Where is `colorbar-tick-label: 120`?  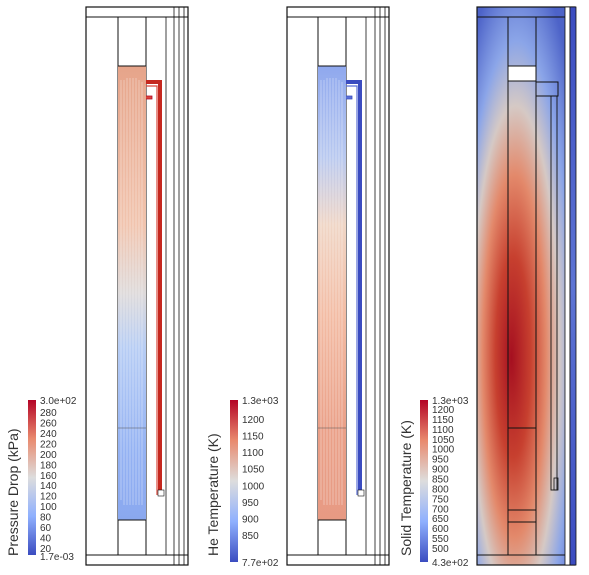 colorbar-tick-label: 120 is located at coordinates (48, 497).